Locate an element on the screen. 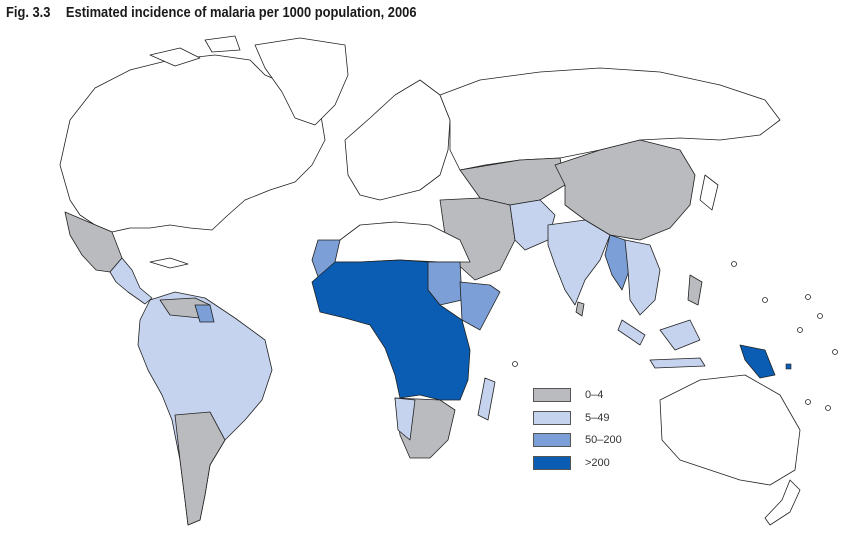 Image resolution: width=859 pixels, height=548 pixels. region-papua-new-guinea is located at coordinates (757, 361).